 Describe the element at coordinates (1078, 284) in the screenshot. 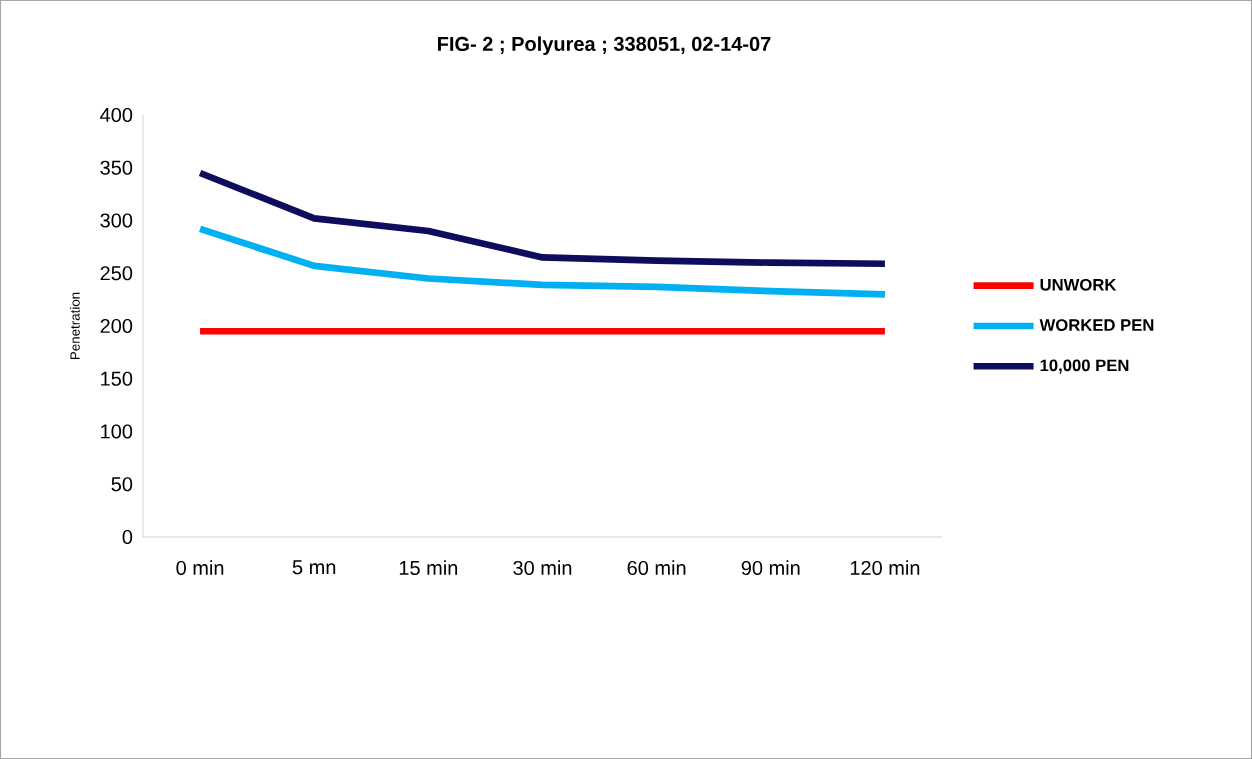

I see `legend-label: UNWORK` at that location.